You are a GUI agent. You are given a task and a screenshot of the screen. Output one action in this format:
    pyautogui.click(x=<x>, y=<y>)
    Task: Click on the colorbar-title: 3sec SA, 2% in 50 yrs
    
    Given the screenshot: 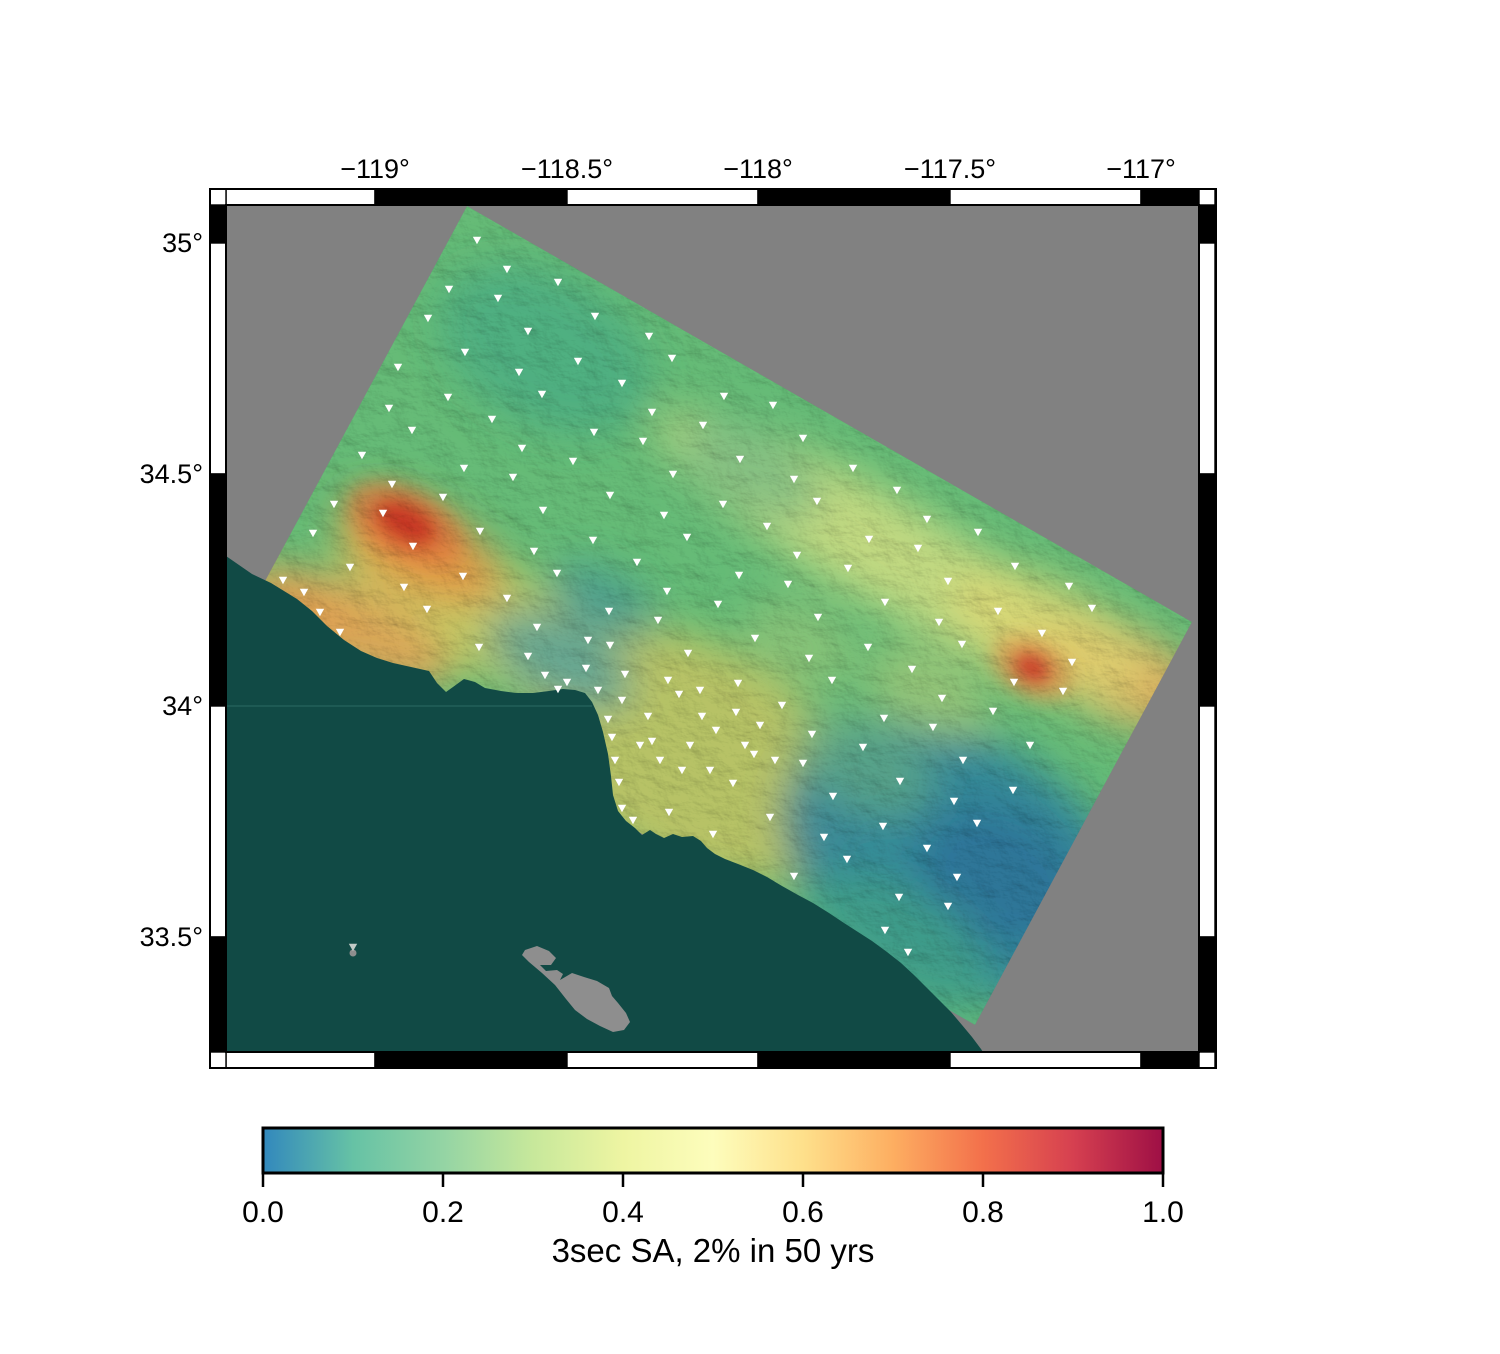 What is the action you would take?
    pyautogui.click(x=713, y=1250)
    